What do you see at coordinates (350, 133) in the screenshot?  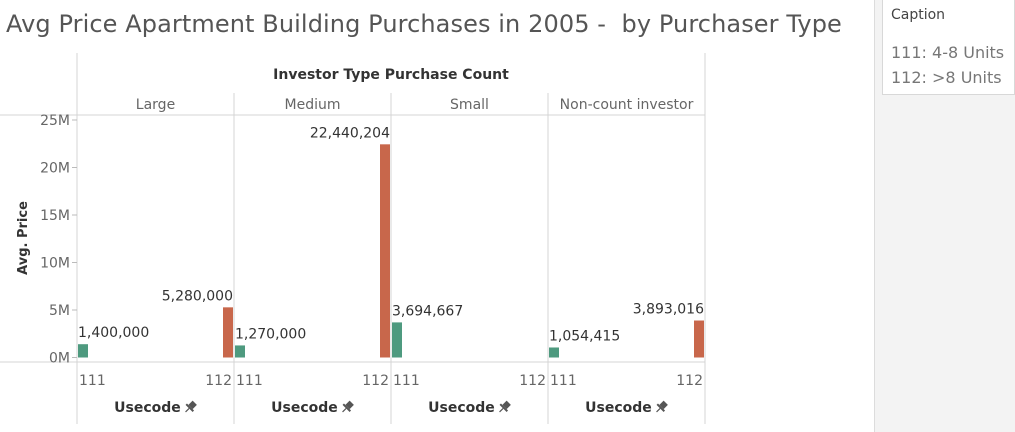 I see `data-label-2-112: 22,440,204` at bounding box center [350, 133].